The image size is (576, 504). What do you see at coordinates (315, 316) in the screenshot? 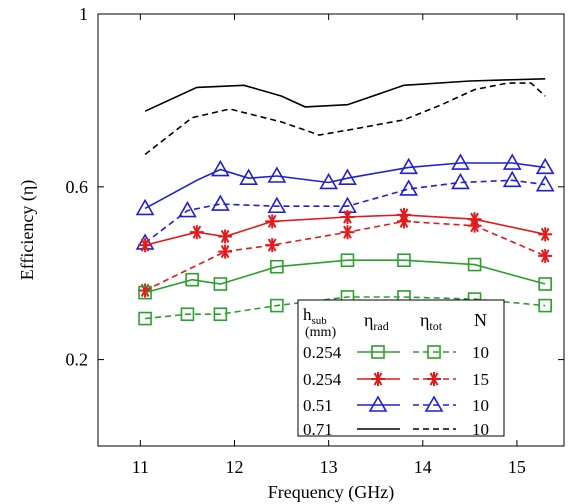
I see `legend-header-h: hsub` at bounding box center [315, 316].